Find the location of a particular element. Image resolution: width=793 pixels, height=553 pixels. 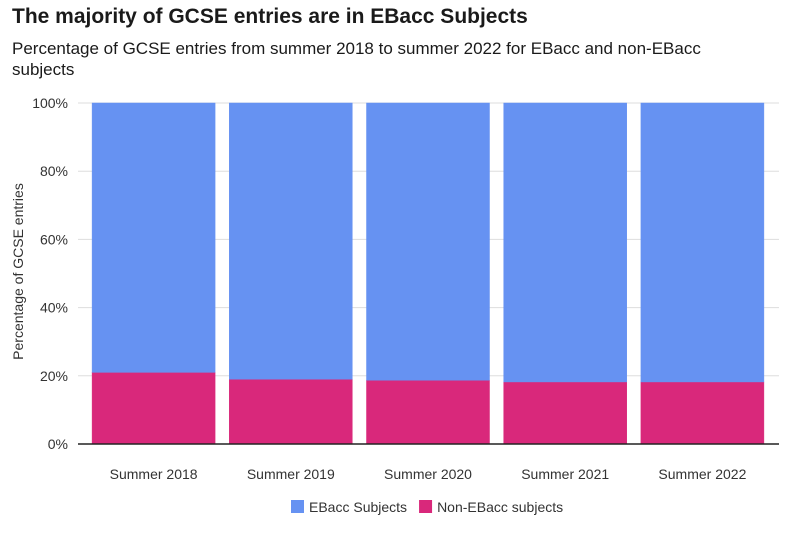

legend-item: EBacc Subjects is located at coordinates (349, 507).